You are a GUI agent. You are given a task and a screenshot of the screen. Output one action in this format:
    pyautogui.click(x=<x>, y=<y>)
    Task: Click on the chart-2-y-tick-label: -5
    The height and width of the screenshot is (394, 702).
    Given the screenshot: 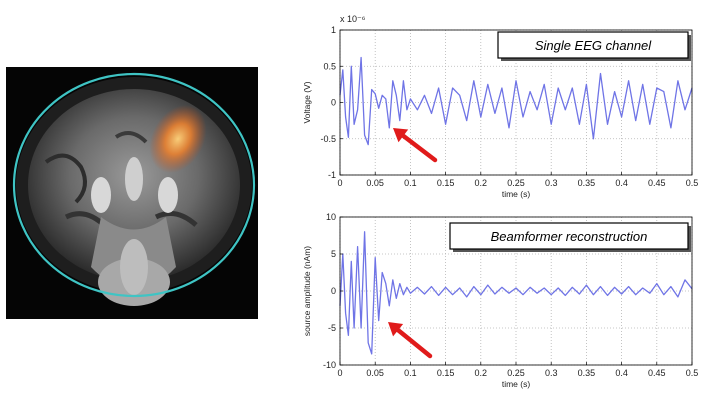 What is the action you would take?
    pyautogui.click(x=332, y=328)
    